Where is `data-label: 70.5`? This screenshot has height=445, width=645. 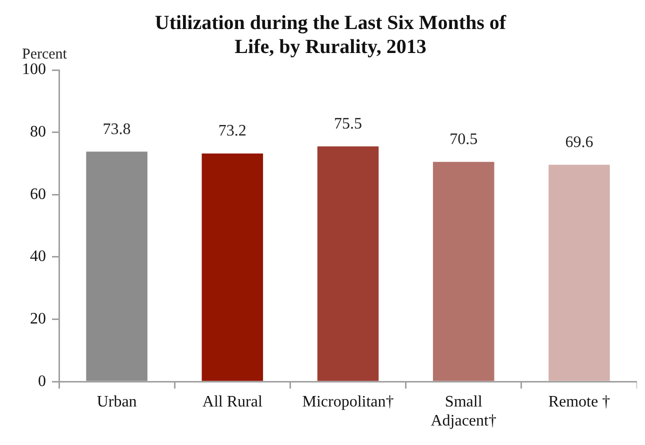
data-label: 70.5 is located at coordinates (464, 139).